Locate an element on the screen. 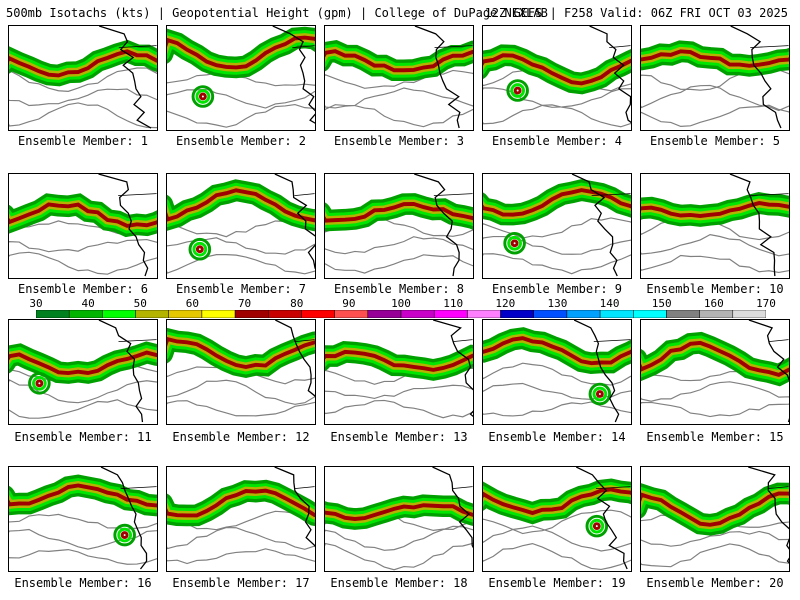  ensemble-member-label: Ensemble Member: 1 is located at coordinates (83, 141).